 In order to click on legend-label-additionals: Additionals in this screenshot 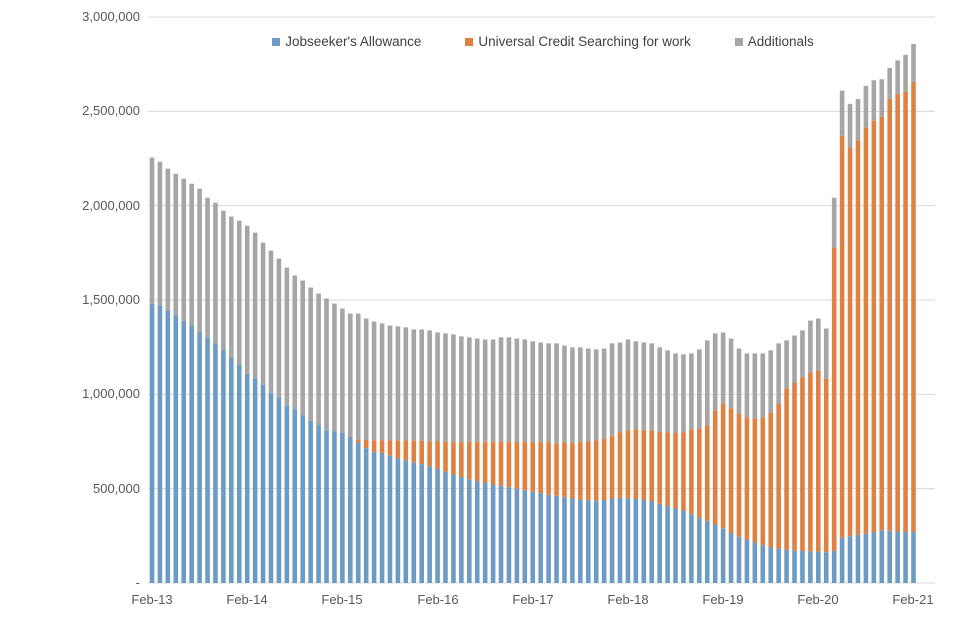, I will do `click(780, 41)`.